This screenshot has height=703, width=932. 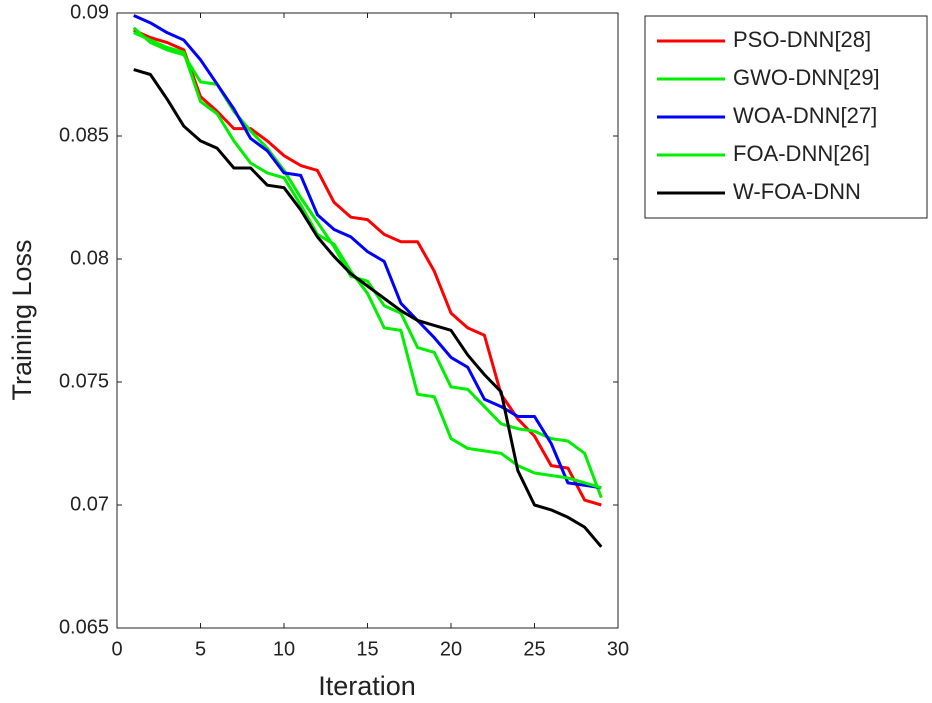 What do you see at coordinates (89, 258) in the screenshot?
I see `y-tick-label: 0.08` at bounding box center [89, 258].